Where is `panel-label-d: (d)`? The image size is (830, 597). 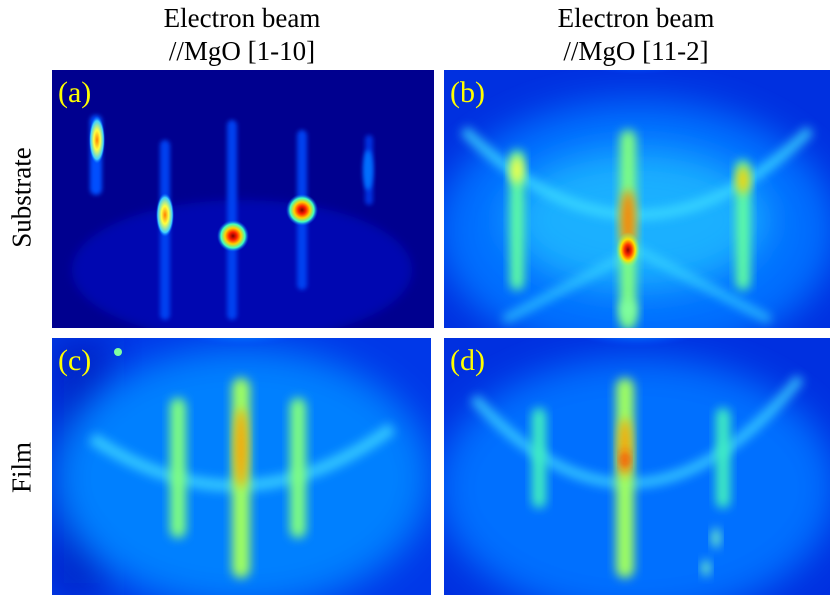
panel-label-d: (d) is located at coordinates (467, 360).